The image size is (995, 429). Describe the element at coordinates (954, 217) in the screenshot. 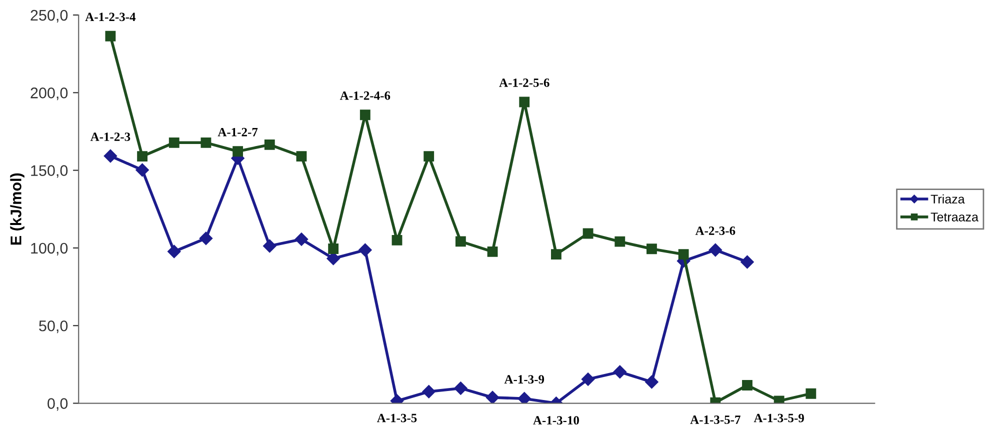

I see `legend-label: Tetraaza` at that location.